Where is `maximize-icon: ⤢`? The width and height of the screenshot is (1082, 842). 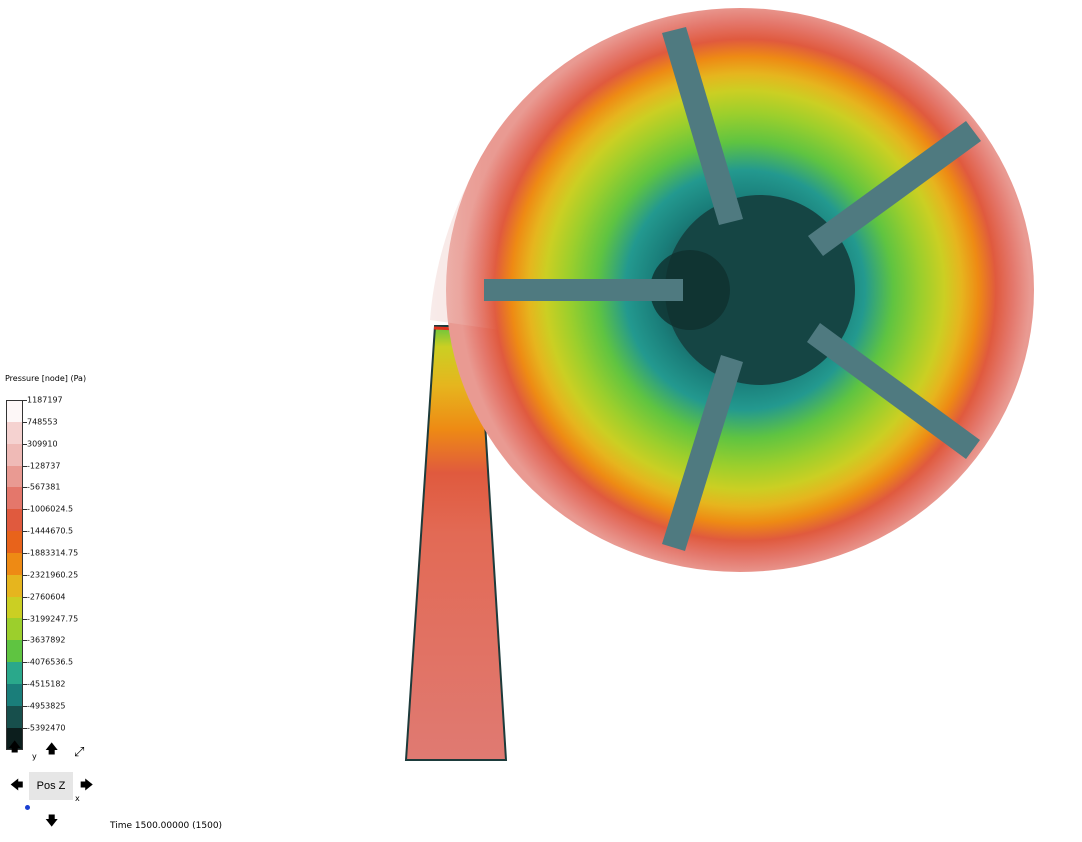
maximize-icon: ⤢ is located at coordinates (79, 752).